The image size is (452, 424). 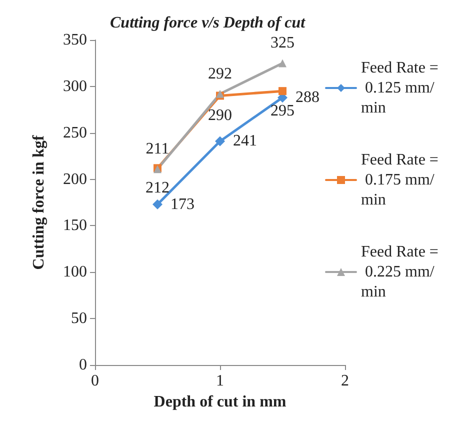 I want to click on y-tick-label: 200, so click(x=75, y=179).